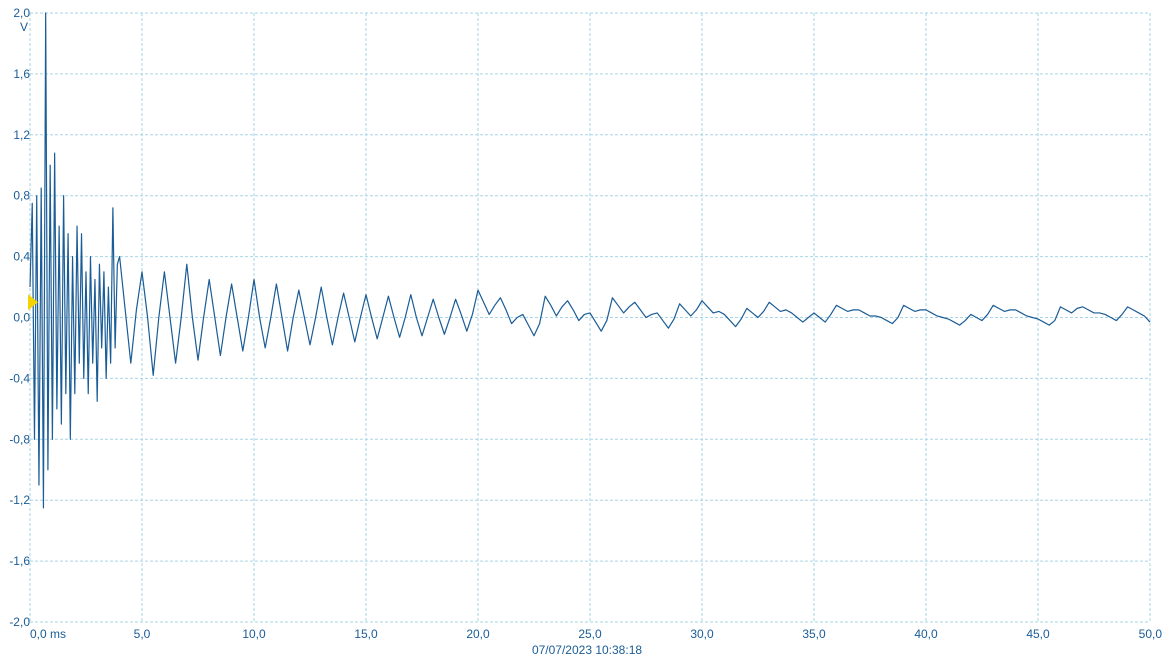 Image resolution: width=1175 pixels, height=661 pixels. I want to click on x-tick-label: 20,0, so click(478, 634).